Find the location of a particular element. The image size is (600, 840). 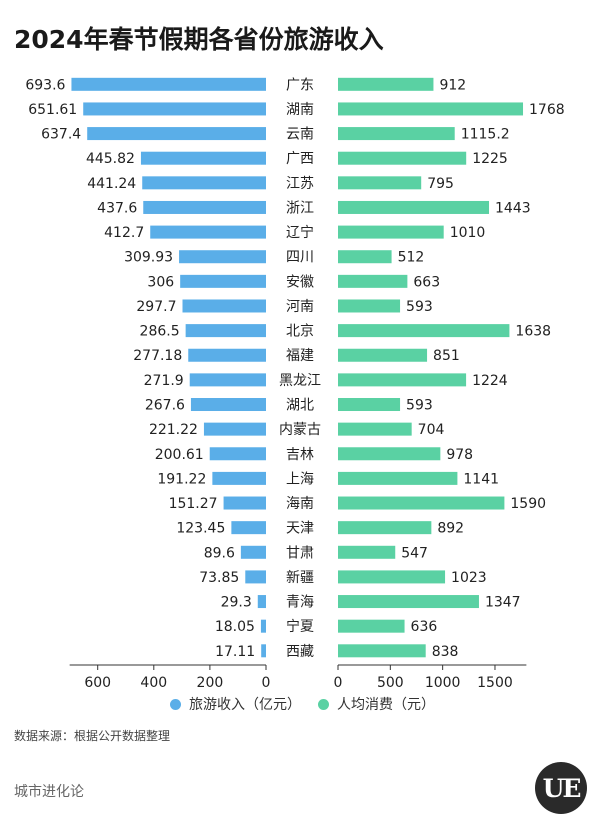

income-value-label: 29.3 is located at coordinates (236, 603).